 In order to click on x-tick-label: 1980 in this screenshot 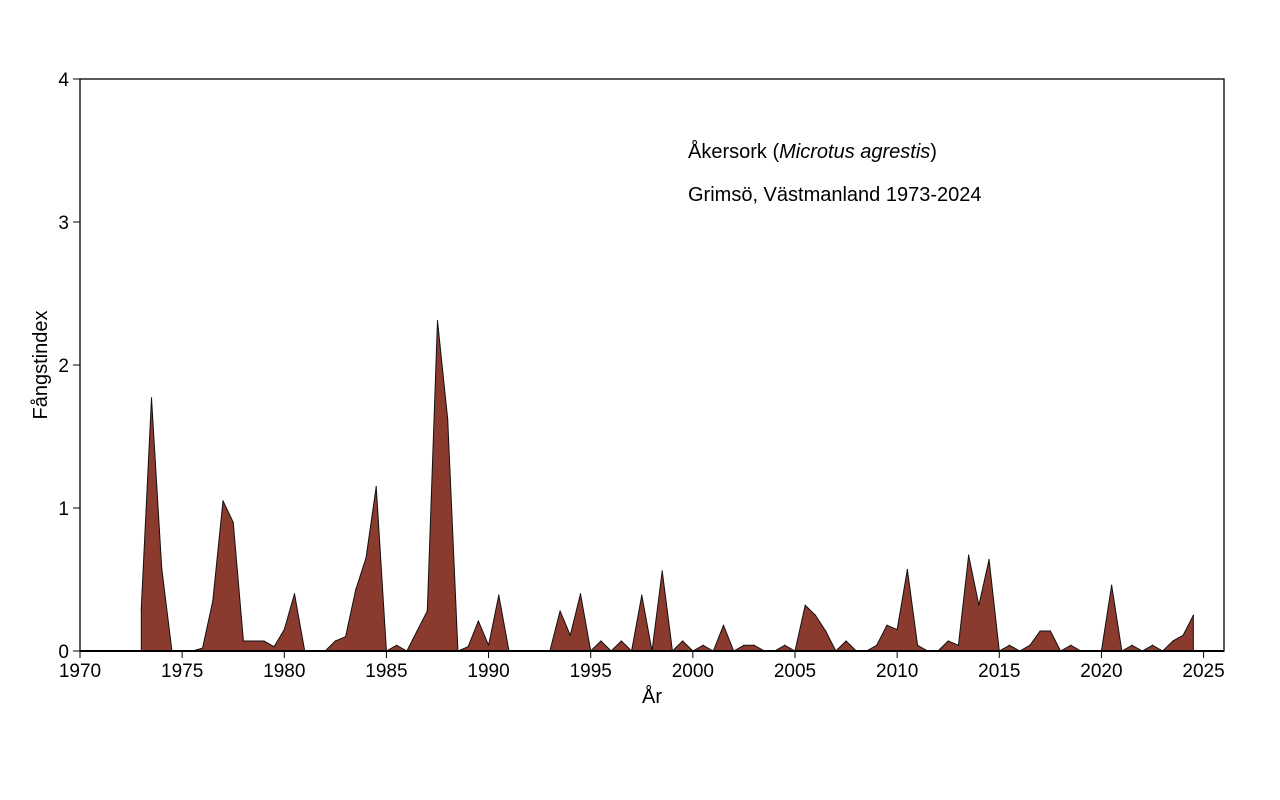, I will do `click(284, 671)`.